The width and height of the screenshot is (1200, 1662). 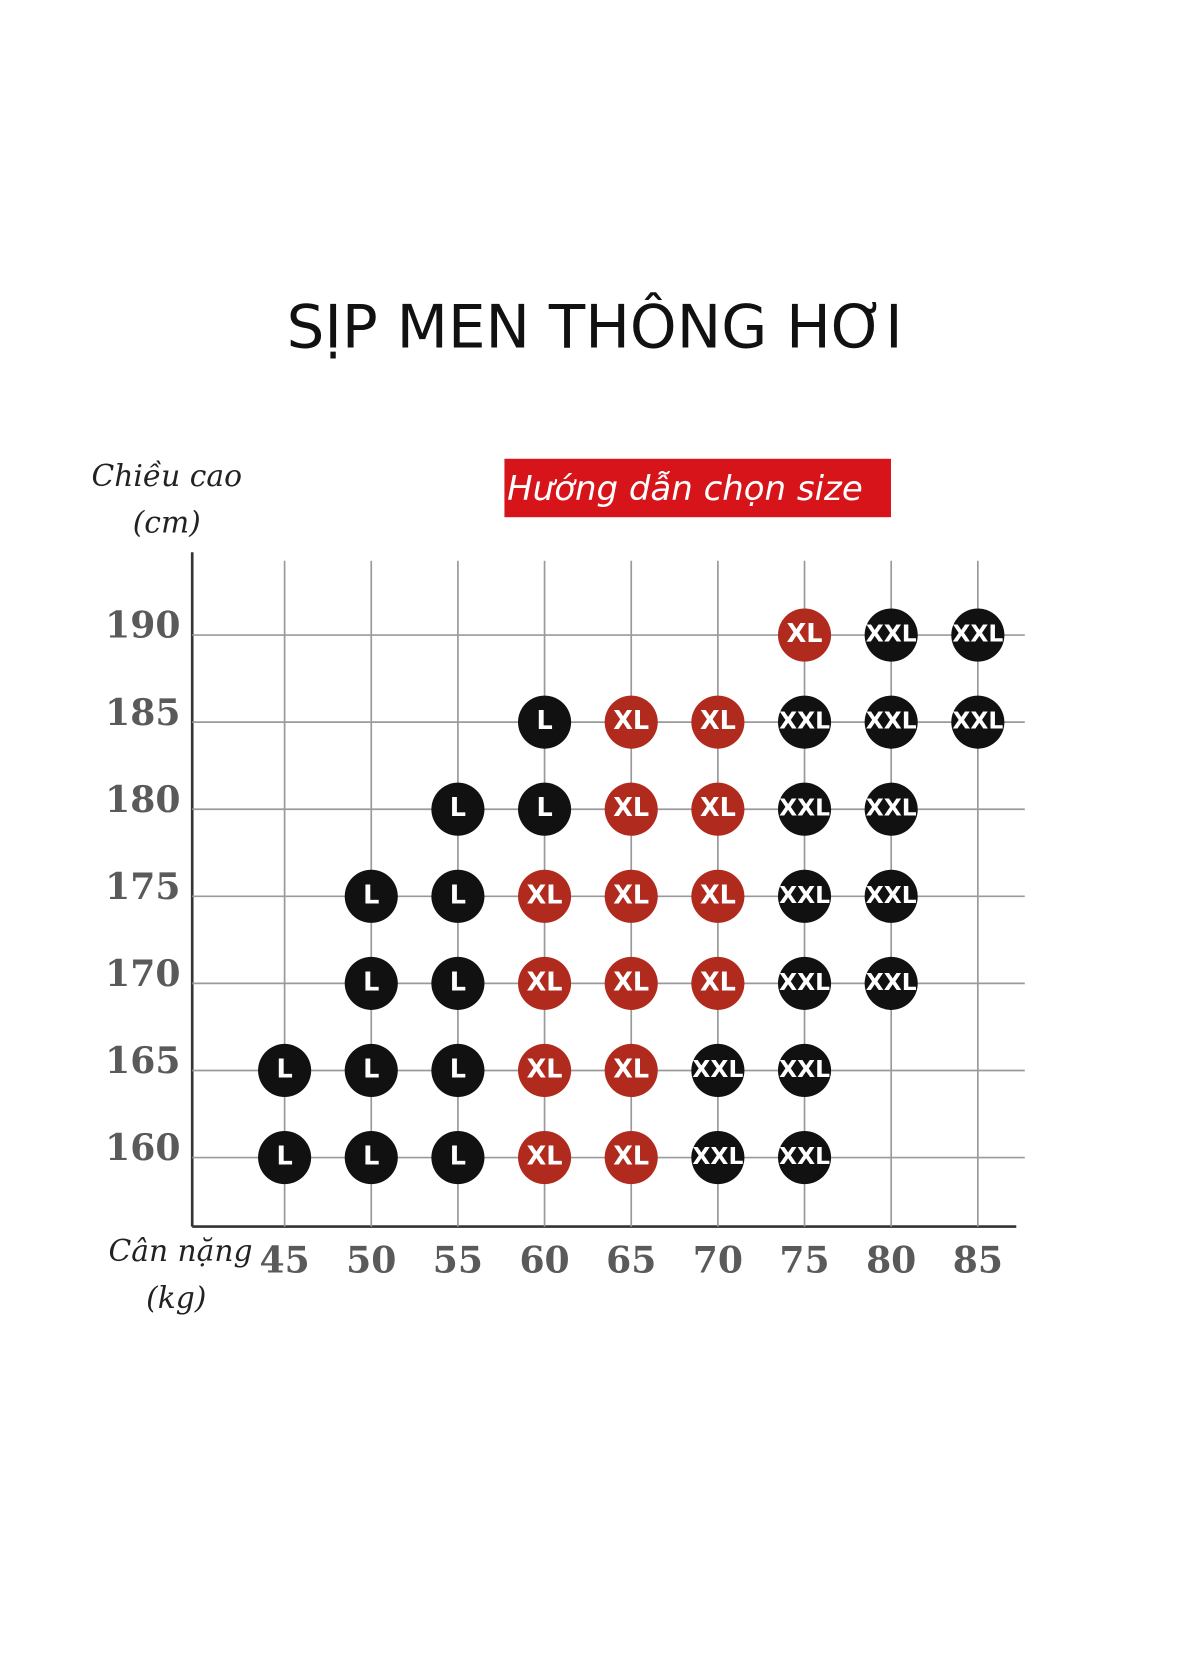 What do you see at coordinates (544, 1260) in the screenshot?
I see `x-tick-label: 60` at bounding box center [544, 1260].